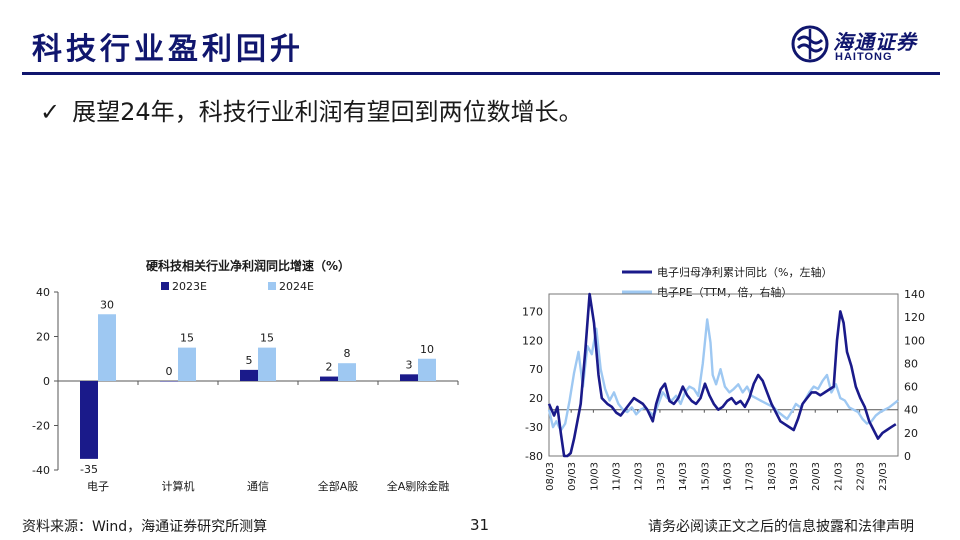  I want to click on pe-ttm-line, so click(723, 375).